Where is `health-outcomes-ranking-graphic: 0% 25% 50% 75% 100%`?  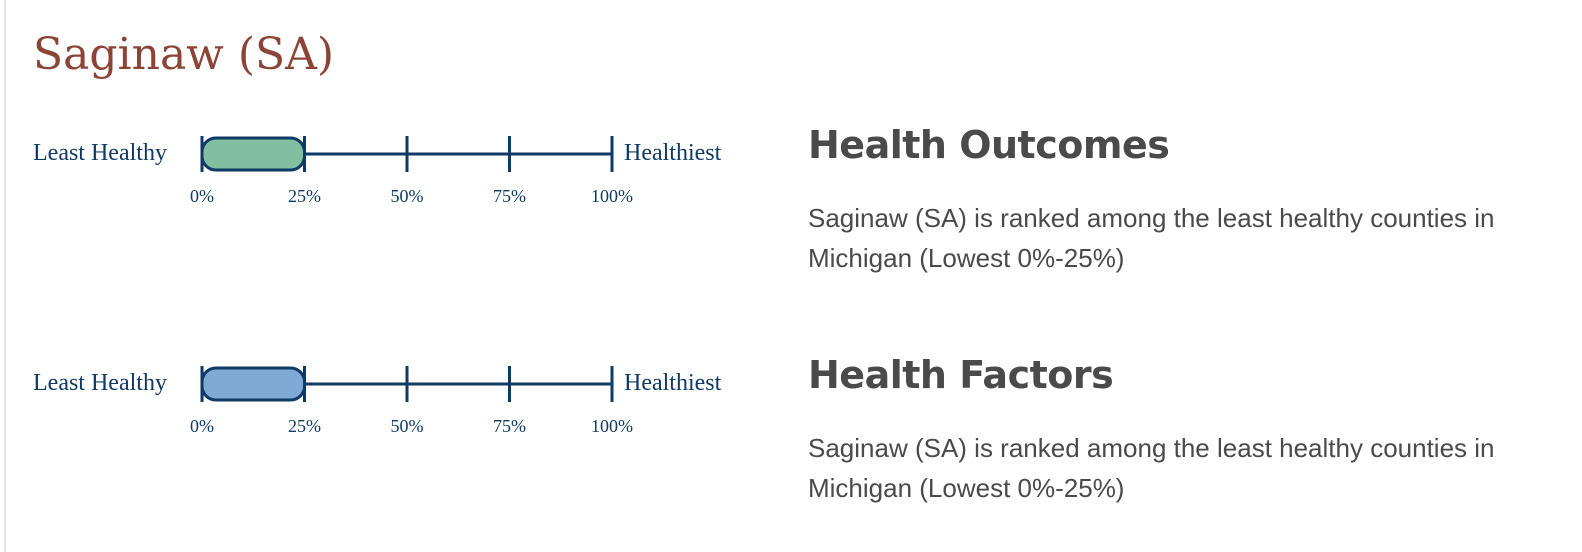
health-outcomes-ranking-graphic: 0% 25% 50% 75% 100% is located at coordinates (411, 171).